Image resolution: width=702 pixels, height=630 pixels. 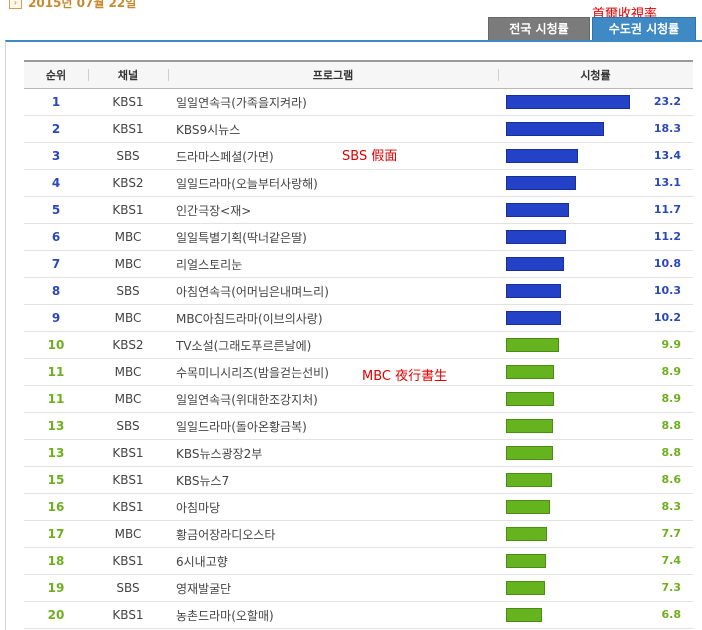 I want to click on channel-cell: SBS, so click(x=128, y=426).